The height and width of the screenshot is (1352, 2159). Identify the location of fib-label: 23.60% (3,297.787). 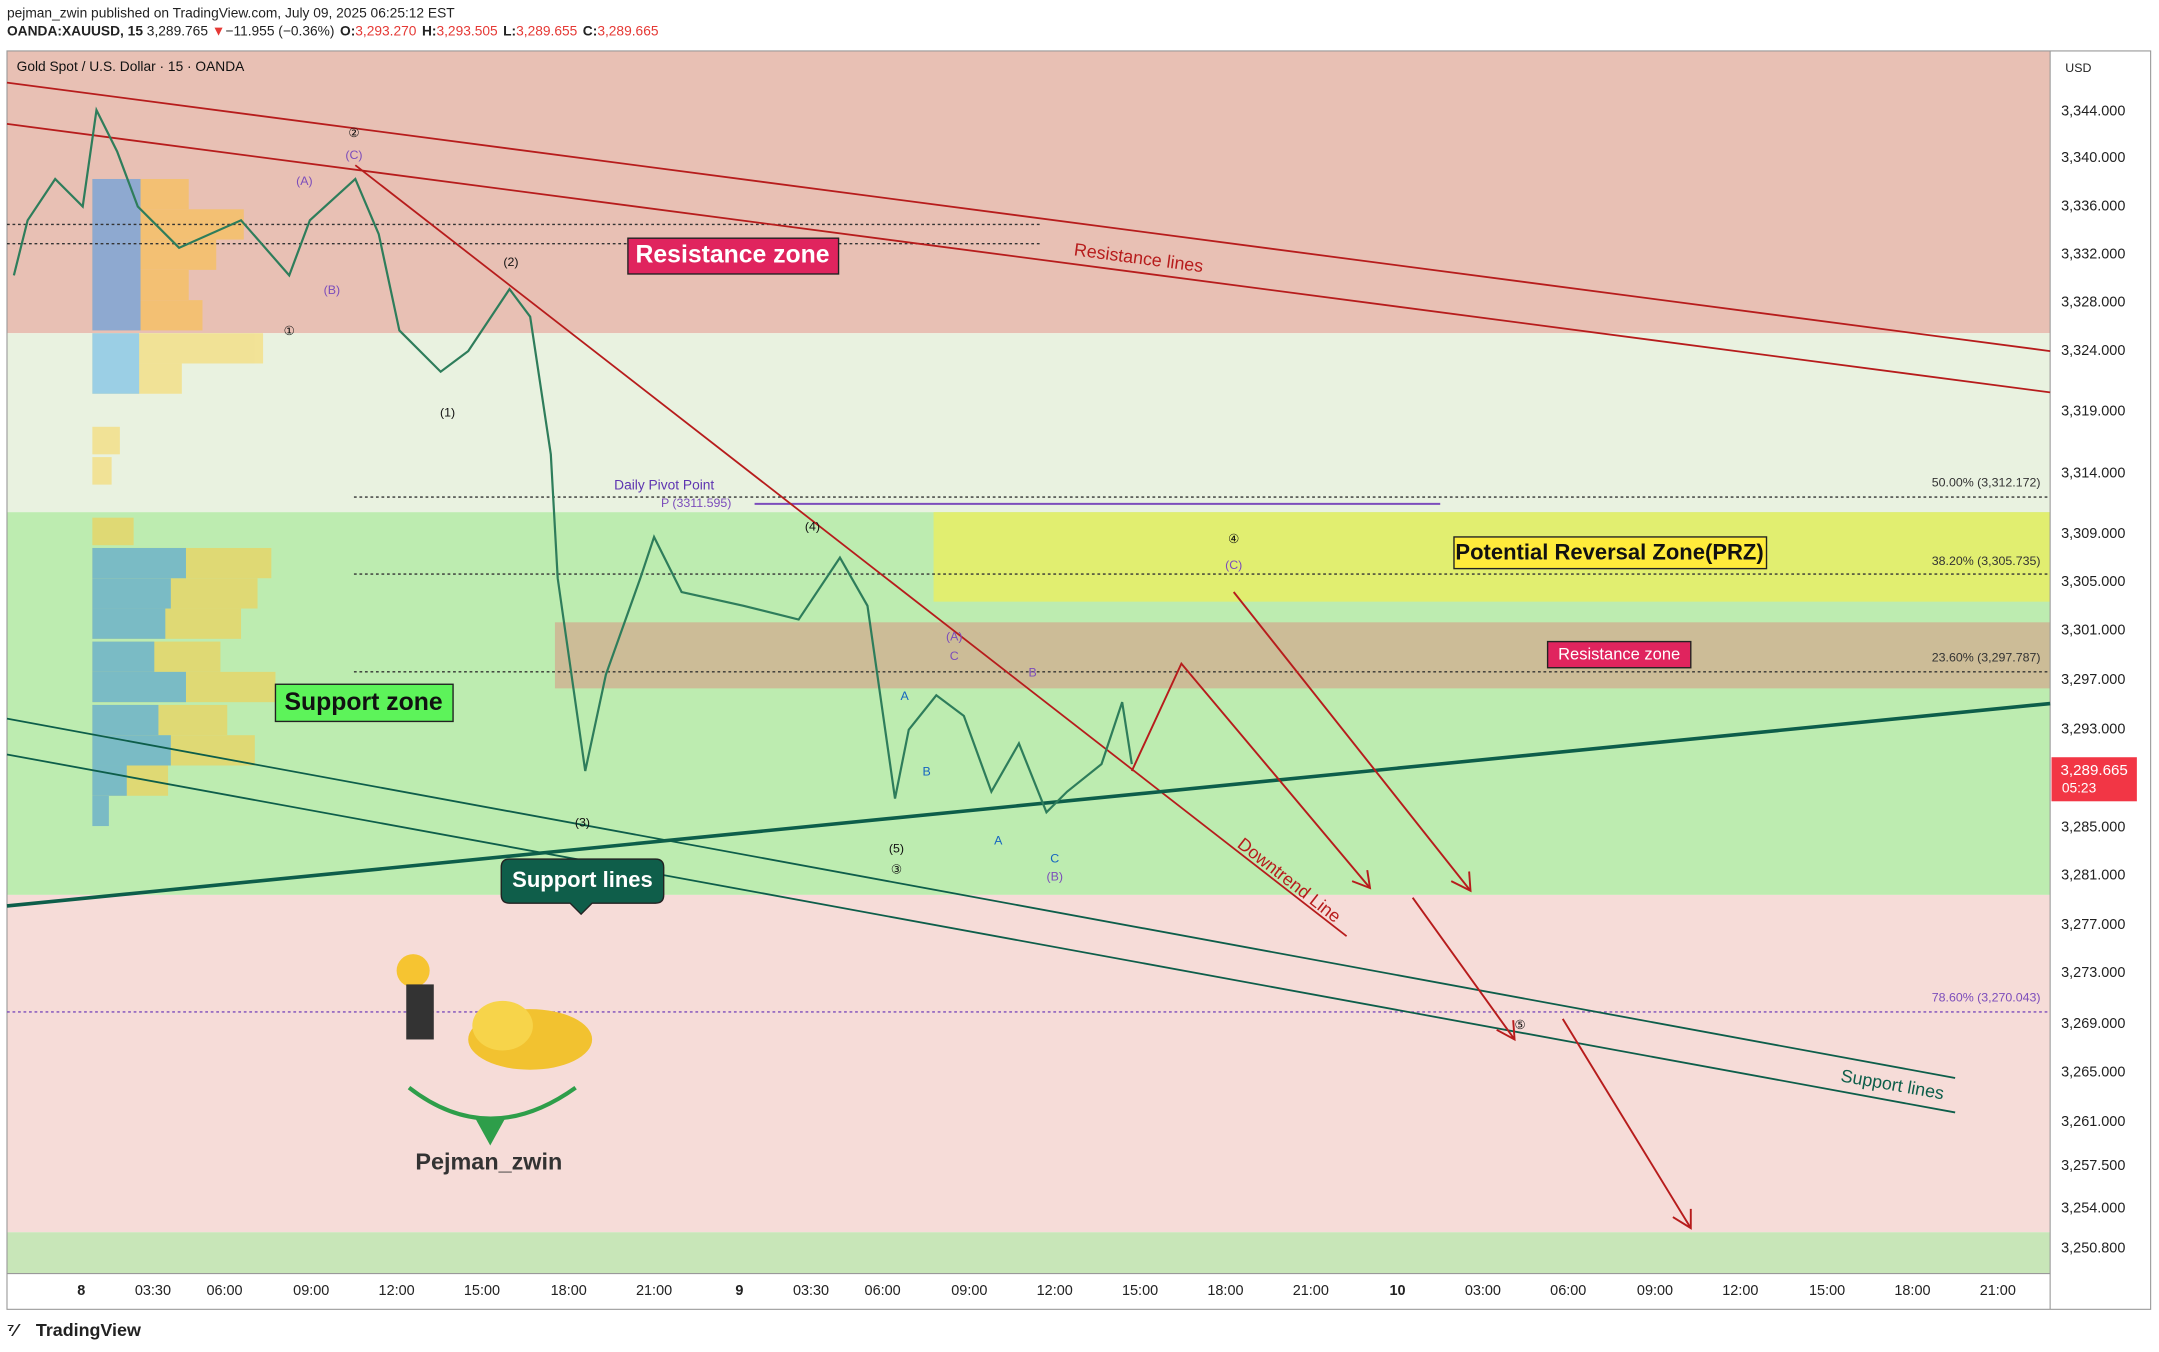
(1986, 657).